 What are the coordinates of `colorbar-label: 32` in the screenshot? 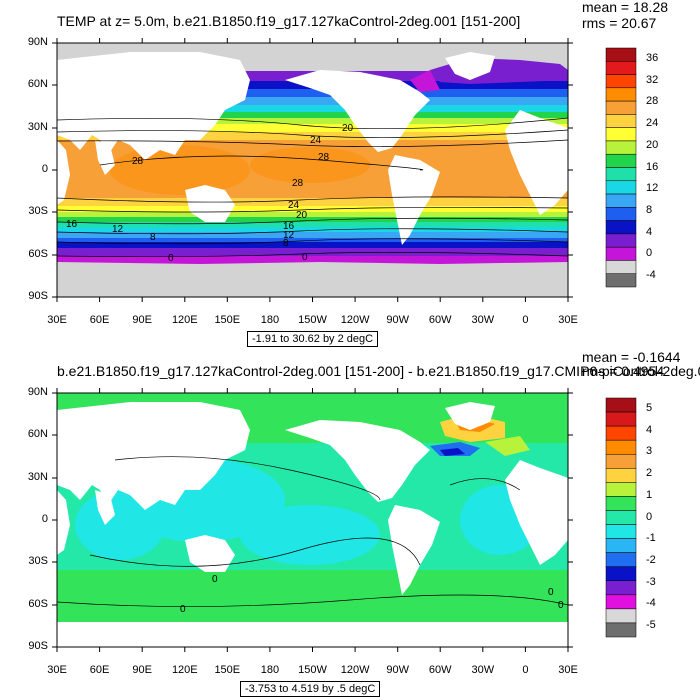 It's located at (652, 79).